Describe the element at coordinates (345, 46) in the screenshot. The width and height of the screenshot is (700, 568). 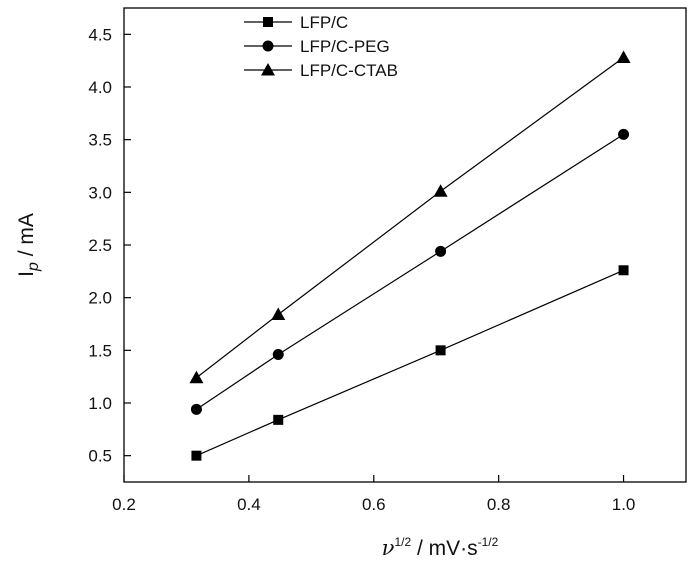
I see `legend-label: LFP/C-PEG` at that location.